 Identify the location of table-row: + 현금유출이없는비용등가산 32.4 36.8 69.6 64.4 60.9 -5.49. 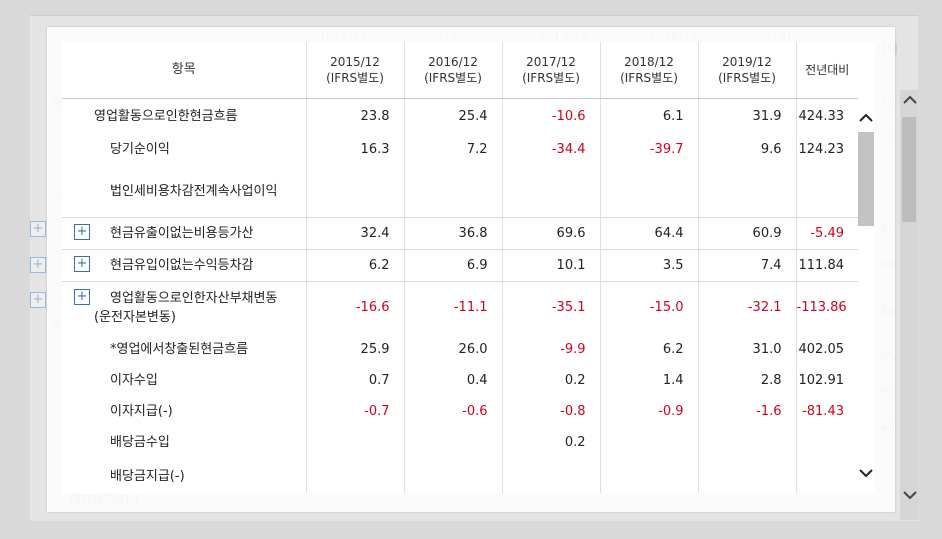
(460, 233).